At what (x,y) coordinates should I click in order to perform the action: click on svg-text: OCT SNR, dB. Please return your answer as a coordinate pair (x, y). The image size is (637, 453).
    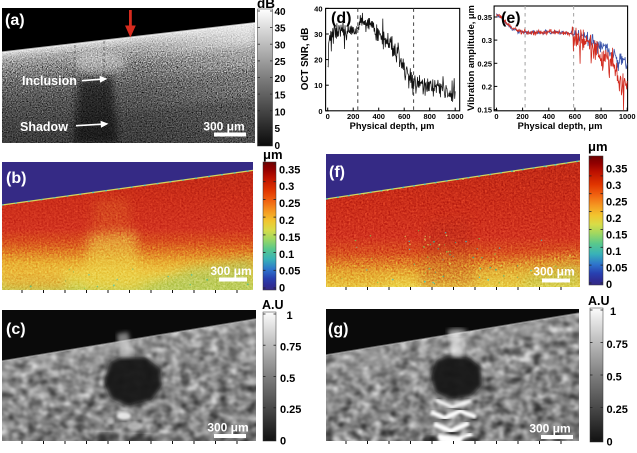
    Looking at the image, I should click on (305, 59).